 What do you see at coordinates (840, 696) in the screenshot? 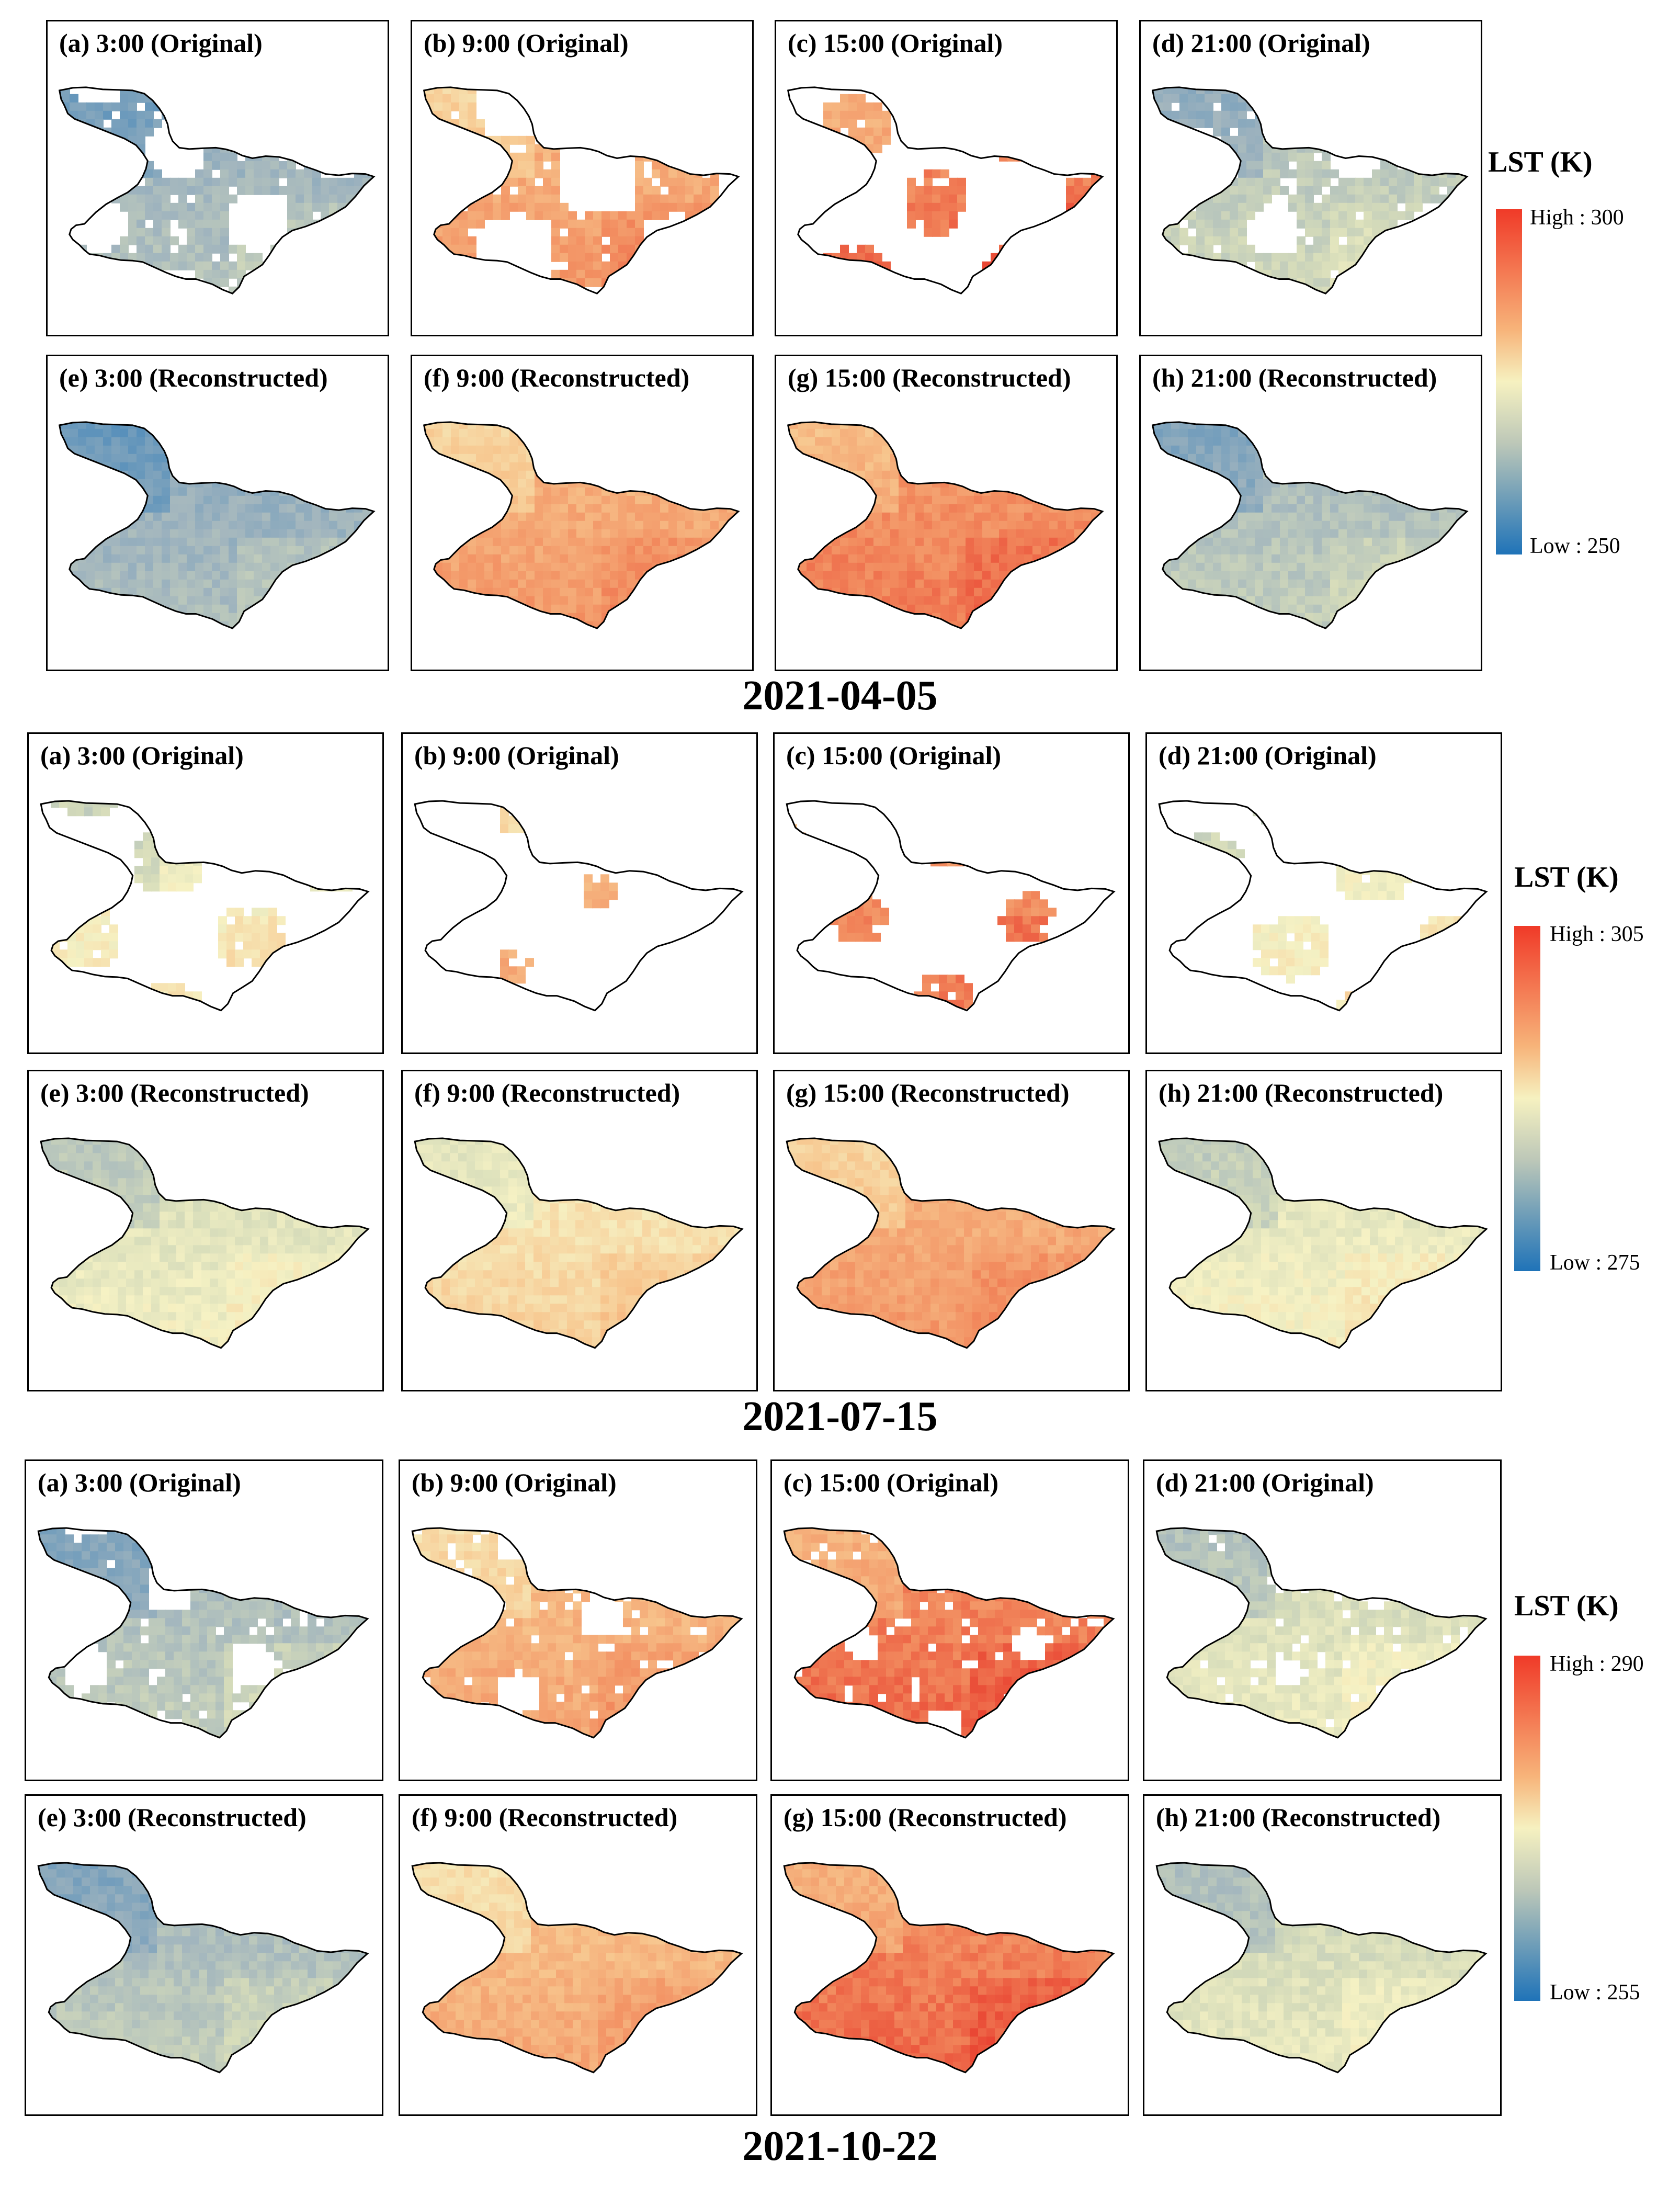
I see `date-label: 2021-04-05` at bounding box center [840, 696].